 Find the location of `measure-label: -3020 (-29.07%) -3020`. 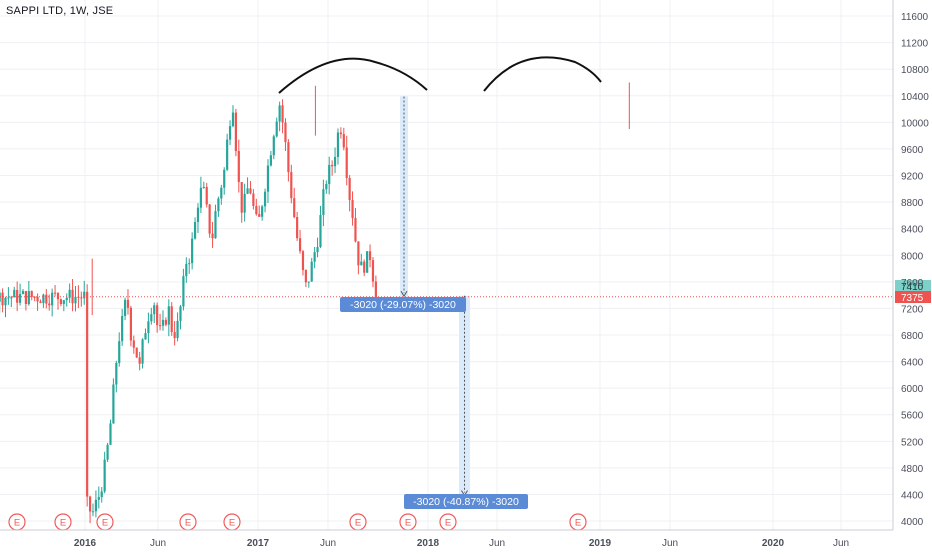

measure-label: -3020 (-29.07%) -3020 is located at coordinates (403, 305).